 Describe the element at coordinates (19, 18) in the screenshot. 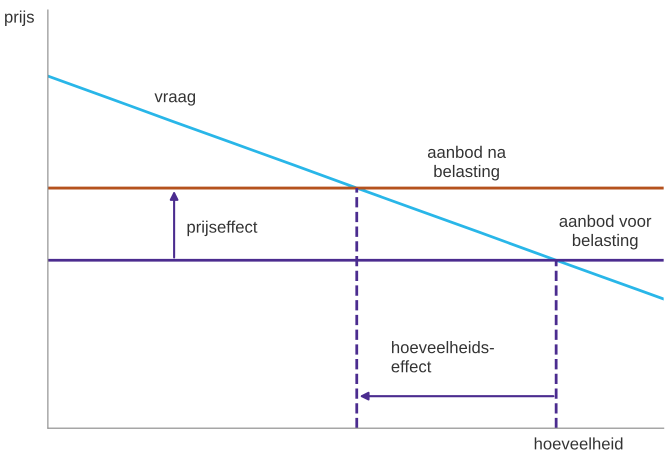

I see `y-axis-title: prijs` at that location.